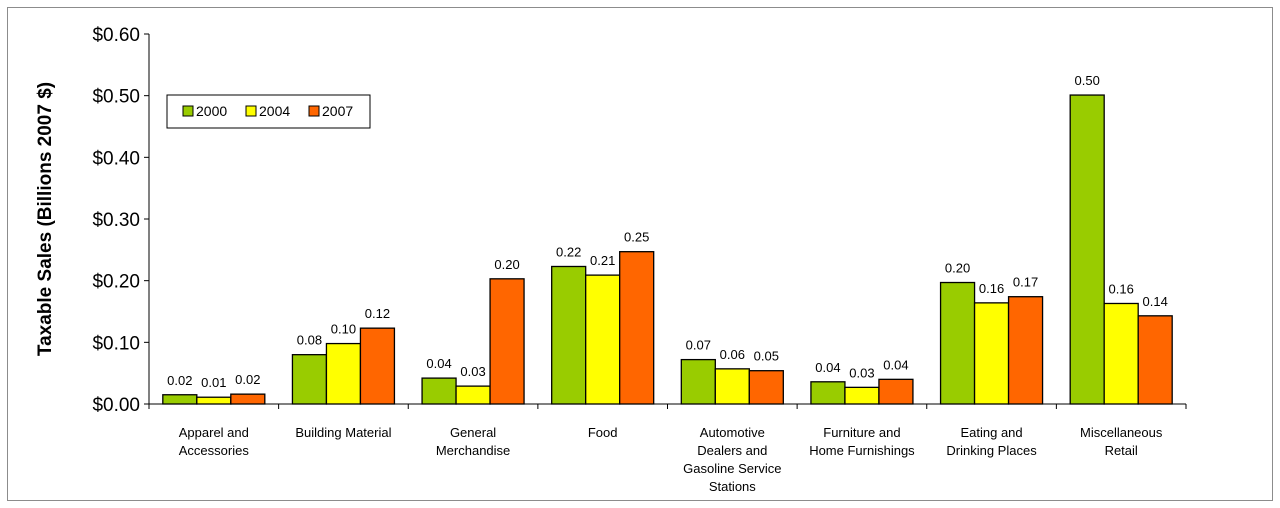  Describe the element at coordinates (766, 356) in the screenshot. I see `data-label: 0.05` at that location.